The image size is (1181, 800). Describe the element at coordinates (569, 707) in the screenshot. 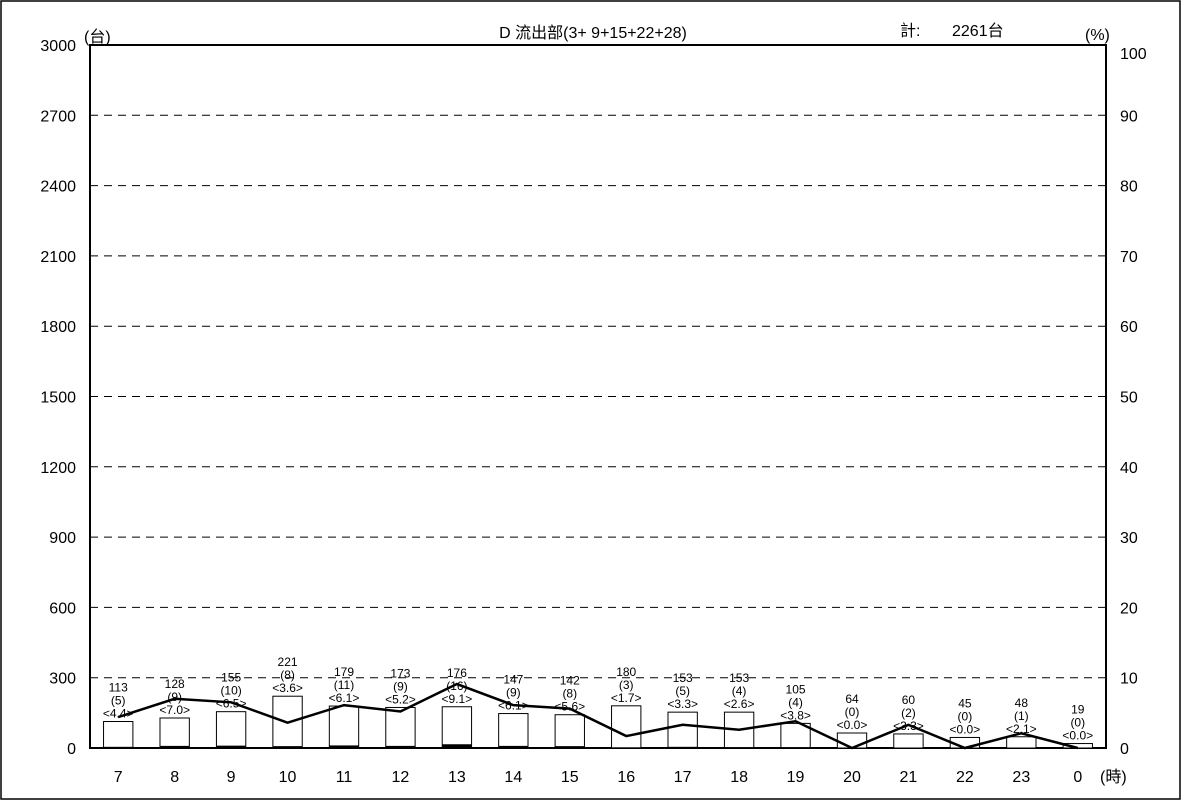

I see `label-ratio: <5.6>` at that location.